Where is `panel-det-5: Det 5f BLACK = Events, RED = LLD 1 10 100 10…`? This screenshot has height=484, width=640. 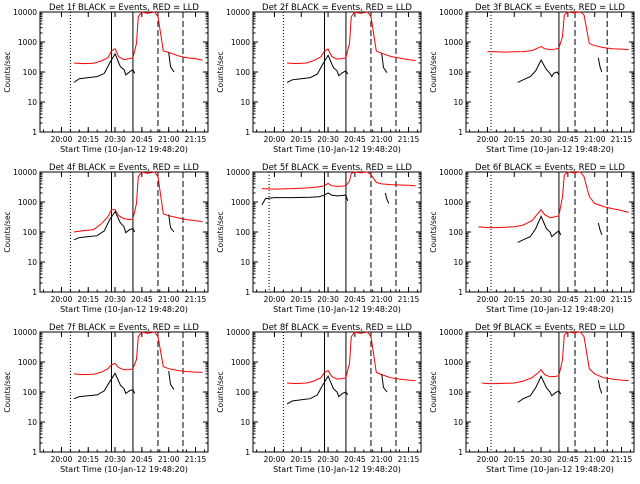 panel-det-5: Det 5f BLACK = Events, RED = LLD 1 10 100 10… is located at coordinates (319, 238).